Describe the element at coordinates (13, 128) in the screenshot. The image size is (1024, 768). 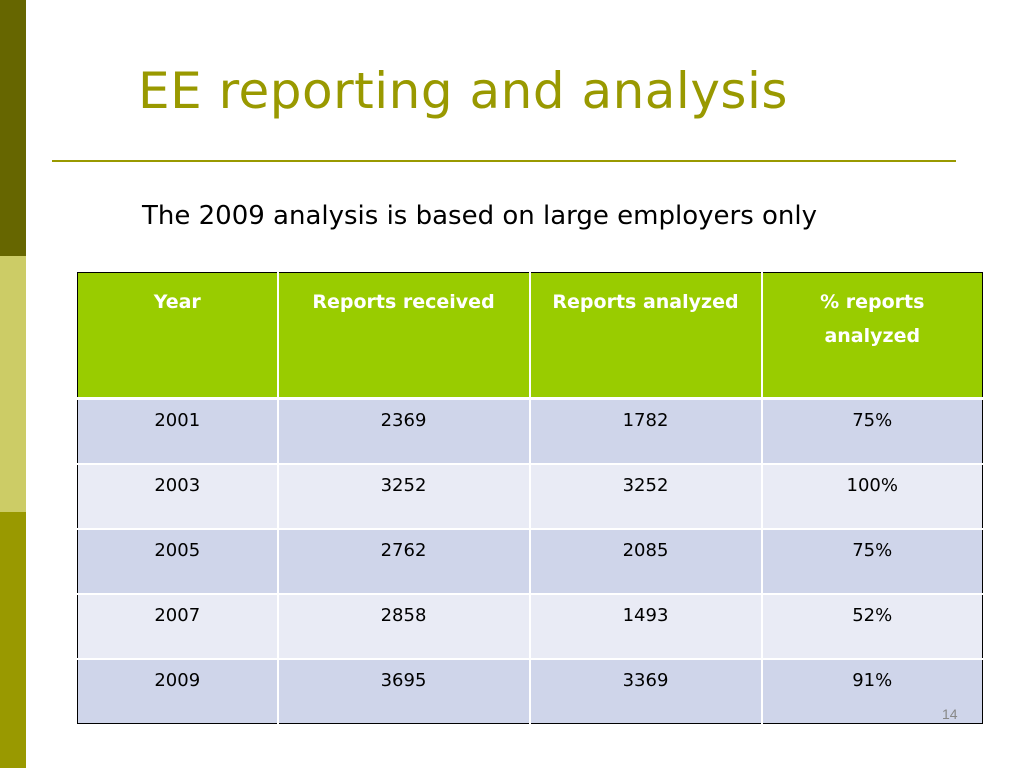
I see `side-accent-bar-top` at that location.